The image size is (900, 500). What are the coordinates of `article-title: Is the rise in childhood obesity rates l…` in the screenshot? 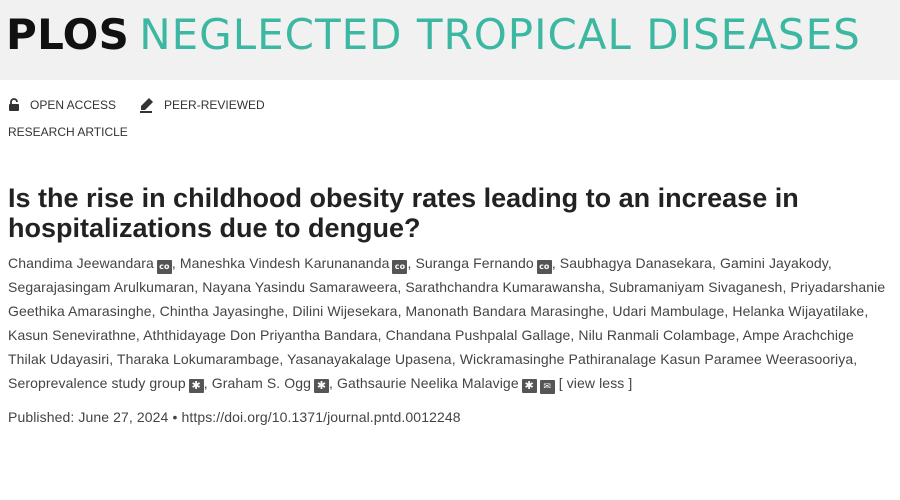 It's located at (403, 213).